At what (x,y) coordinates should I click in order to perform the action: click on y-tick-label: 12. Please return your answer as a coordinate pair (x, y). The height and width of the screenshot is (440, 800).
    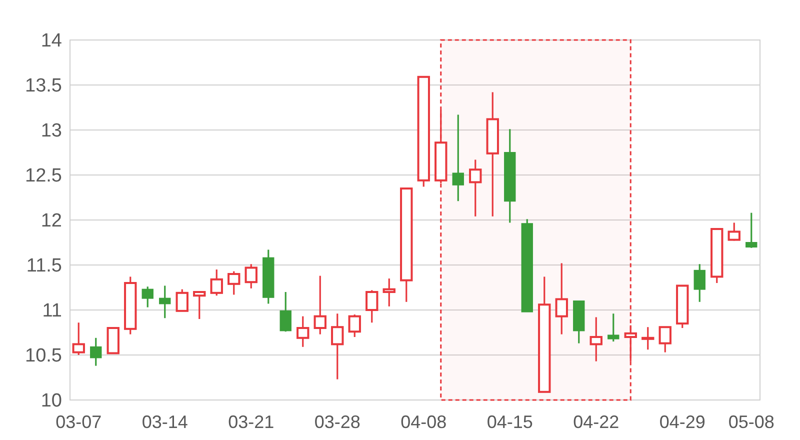
    Looking at the image, I should click on (51, 221).